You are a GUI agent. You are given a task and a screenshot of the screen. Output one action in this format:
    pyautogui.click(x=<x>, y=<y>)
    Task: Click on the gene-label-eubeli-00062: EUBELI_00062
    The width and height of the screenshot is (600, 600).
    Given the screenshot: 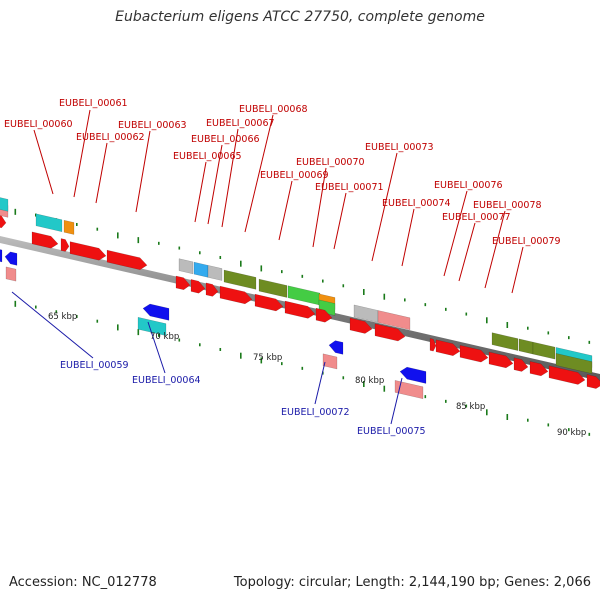 What is the action you would take?
    pyautogui.click(x=110, y=137)
    